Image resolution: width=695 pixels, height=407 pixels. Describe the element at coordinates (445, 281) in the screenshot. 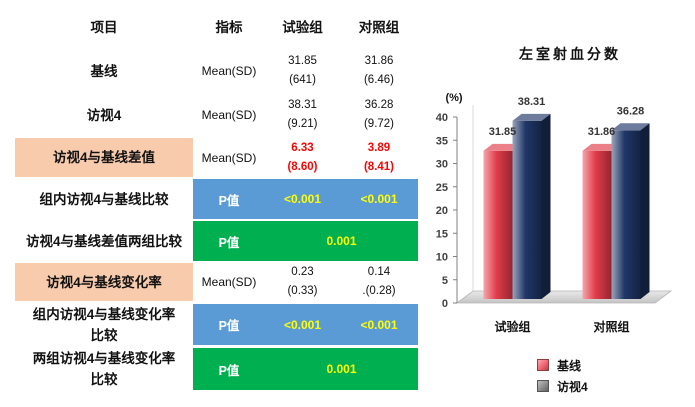

I see `y-tick-label: 5` at that location.